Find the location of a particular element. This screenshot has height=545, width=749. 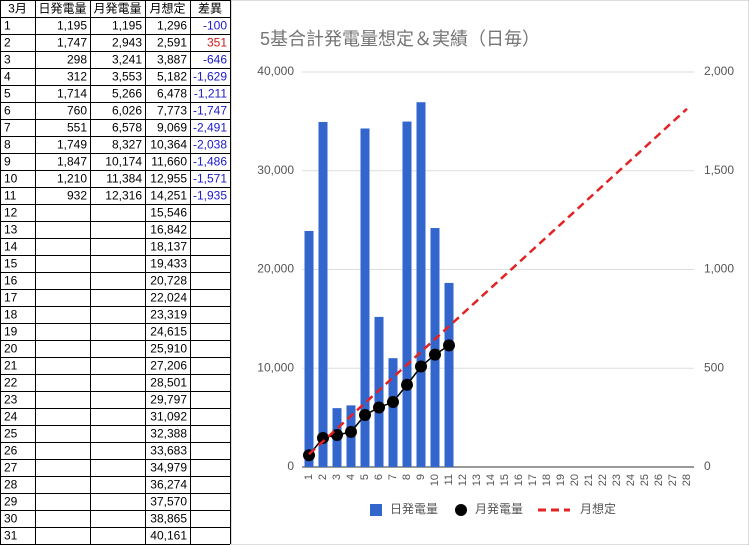

x-tick-label: 9 is located at coordinates (421, 477).